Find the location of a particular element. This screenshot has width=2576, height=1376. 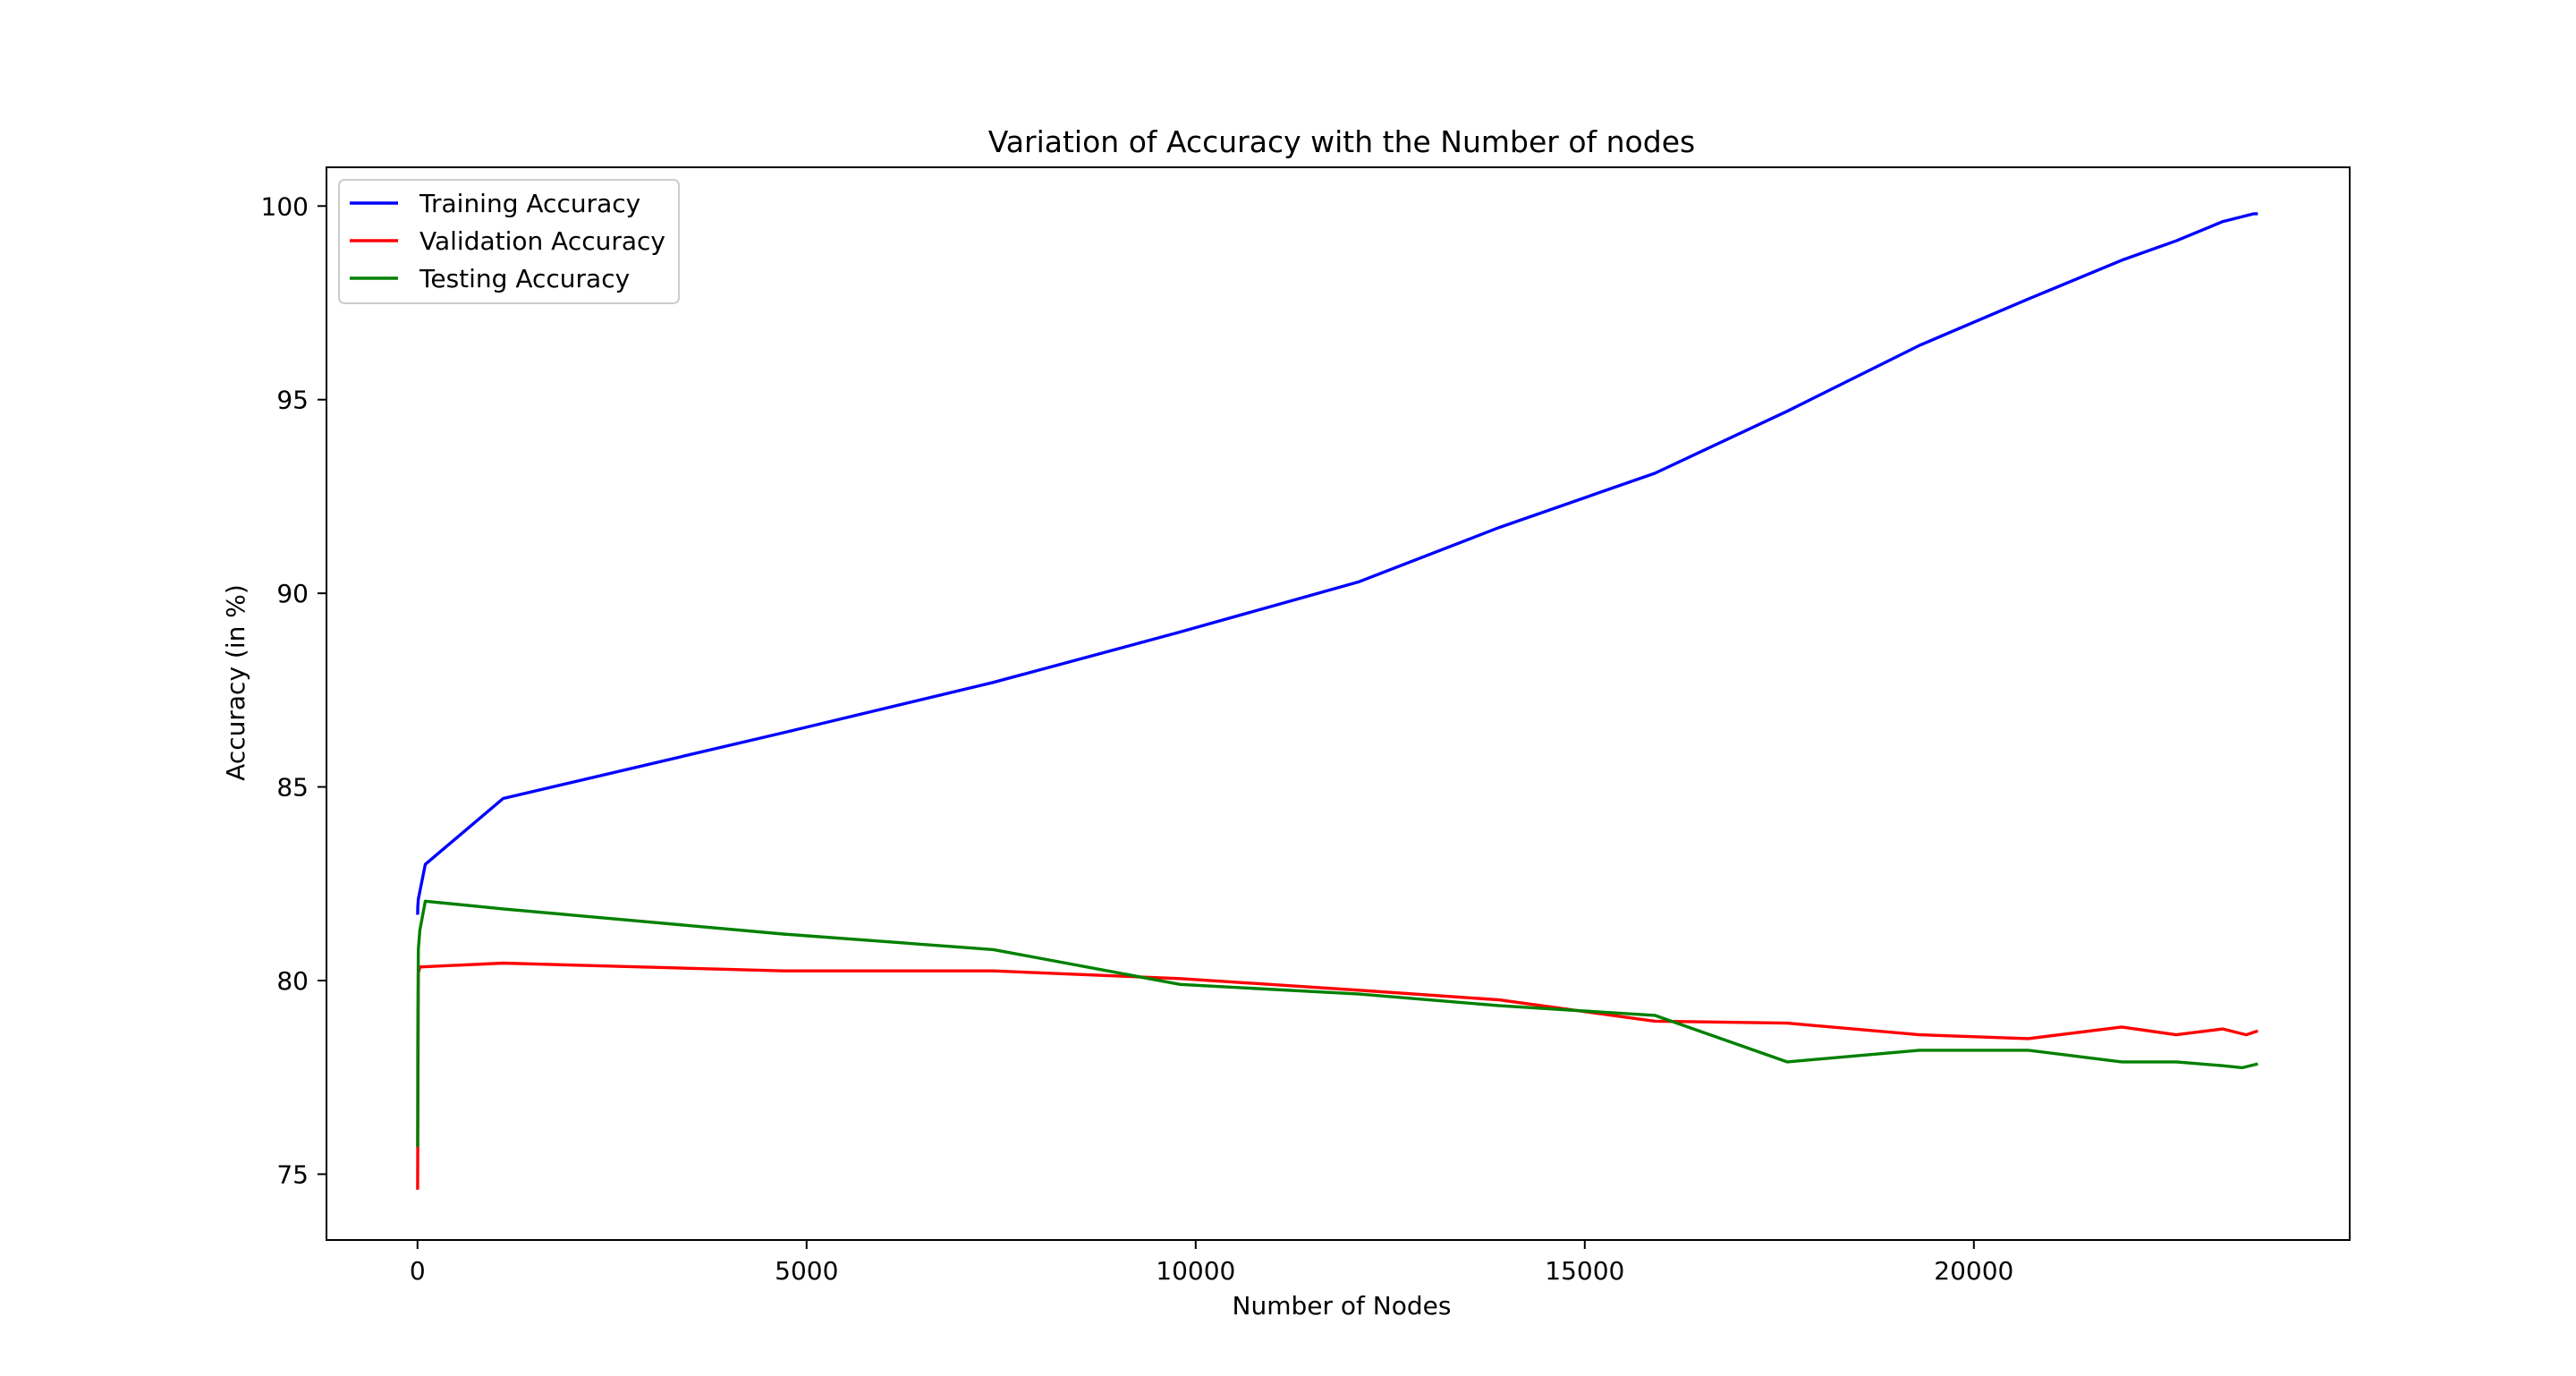

legend-label-1: Training Accuracy is located at coordinates (529, 204).